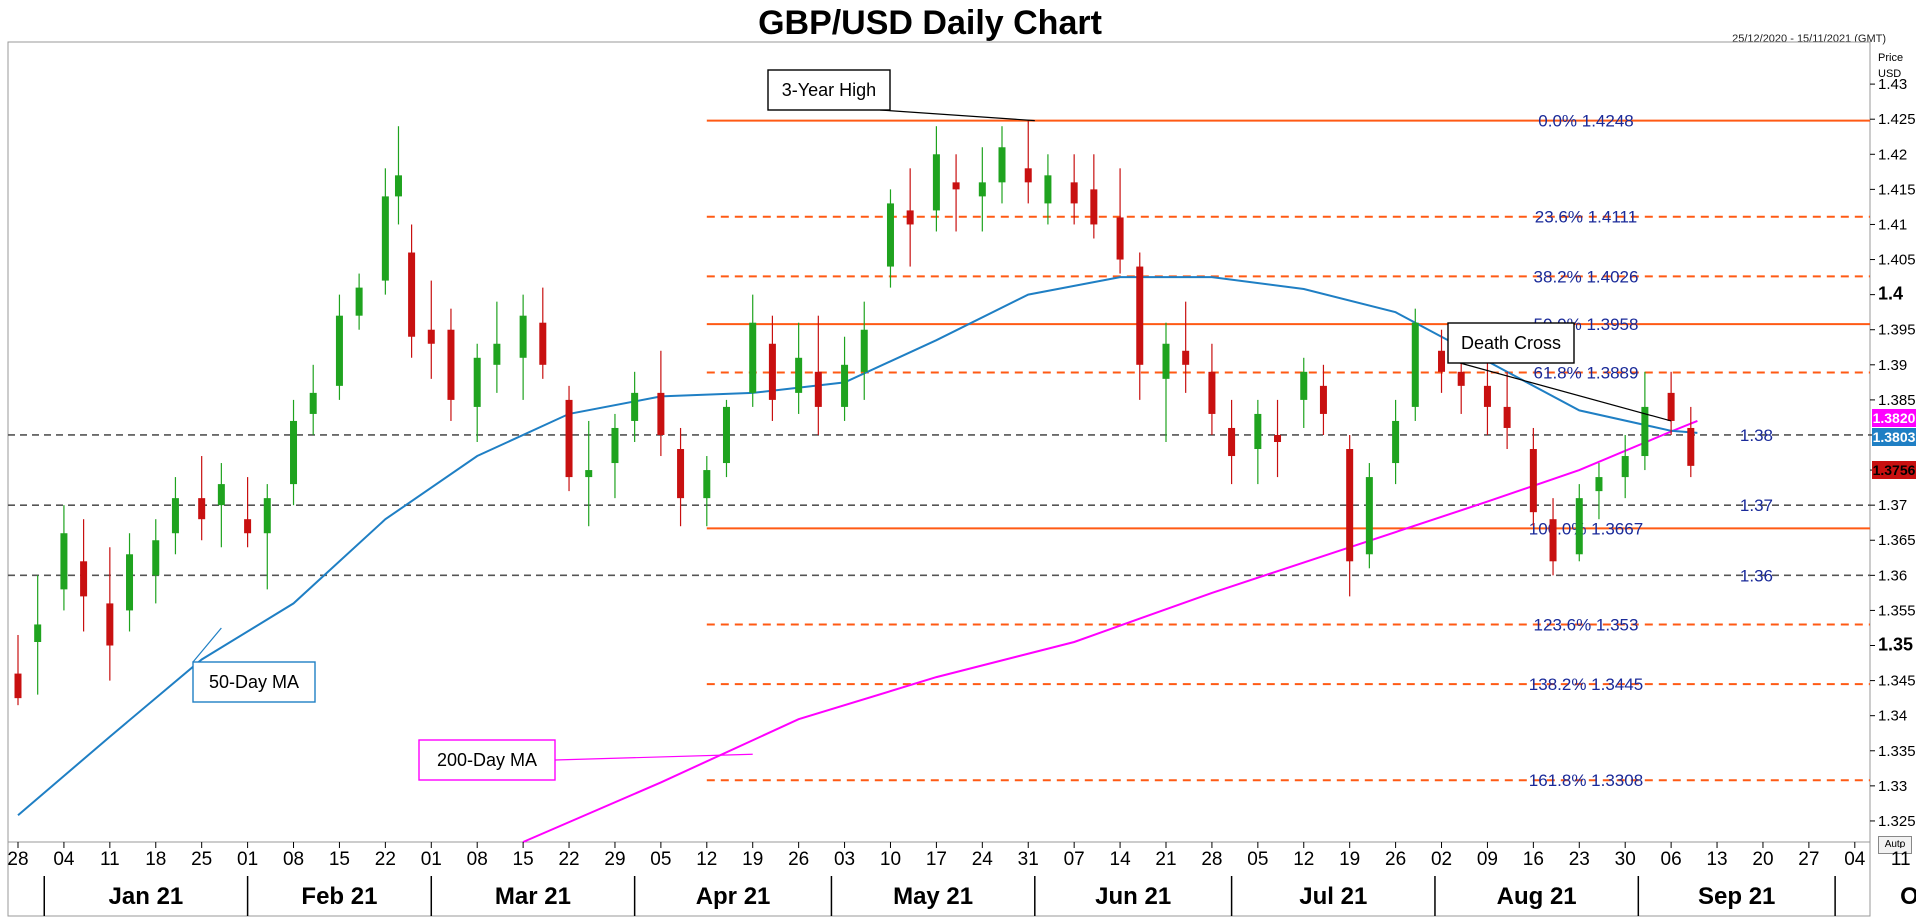 This screenshot has width=1916, height=923. What do you see at coordinates (1897, 540) in the screenshot?
I see `y-tick-label: 1.365` at bounding box center [1897, 540].